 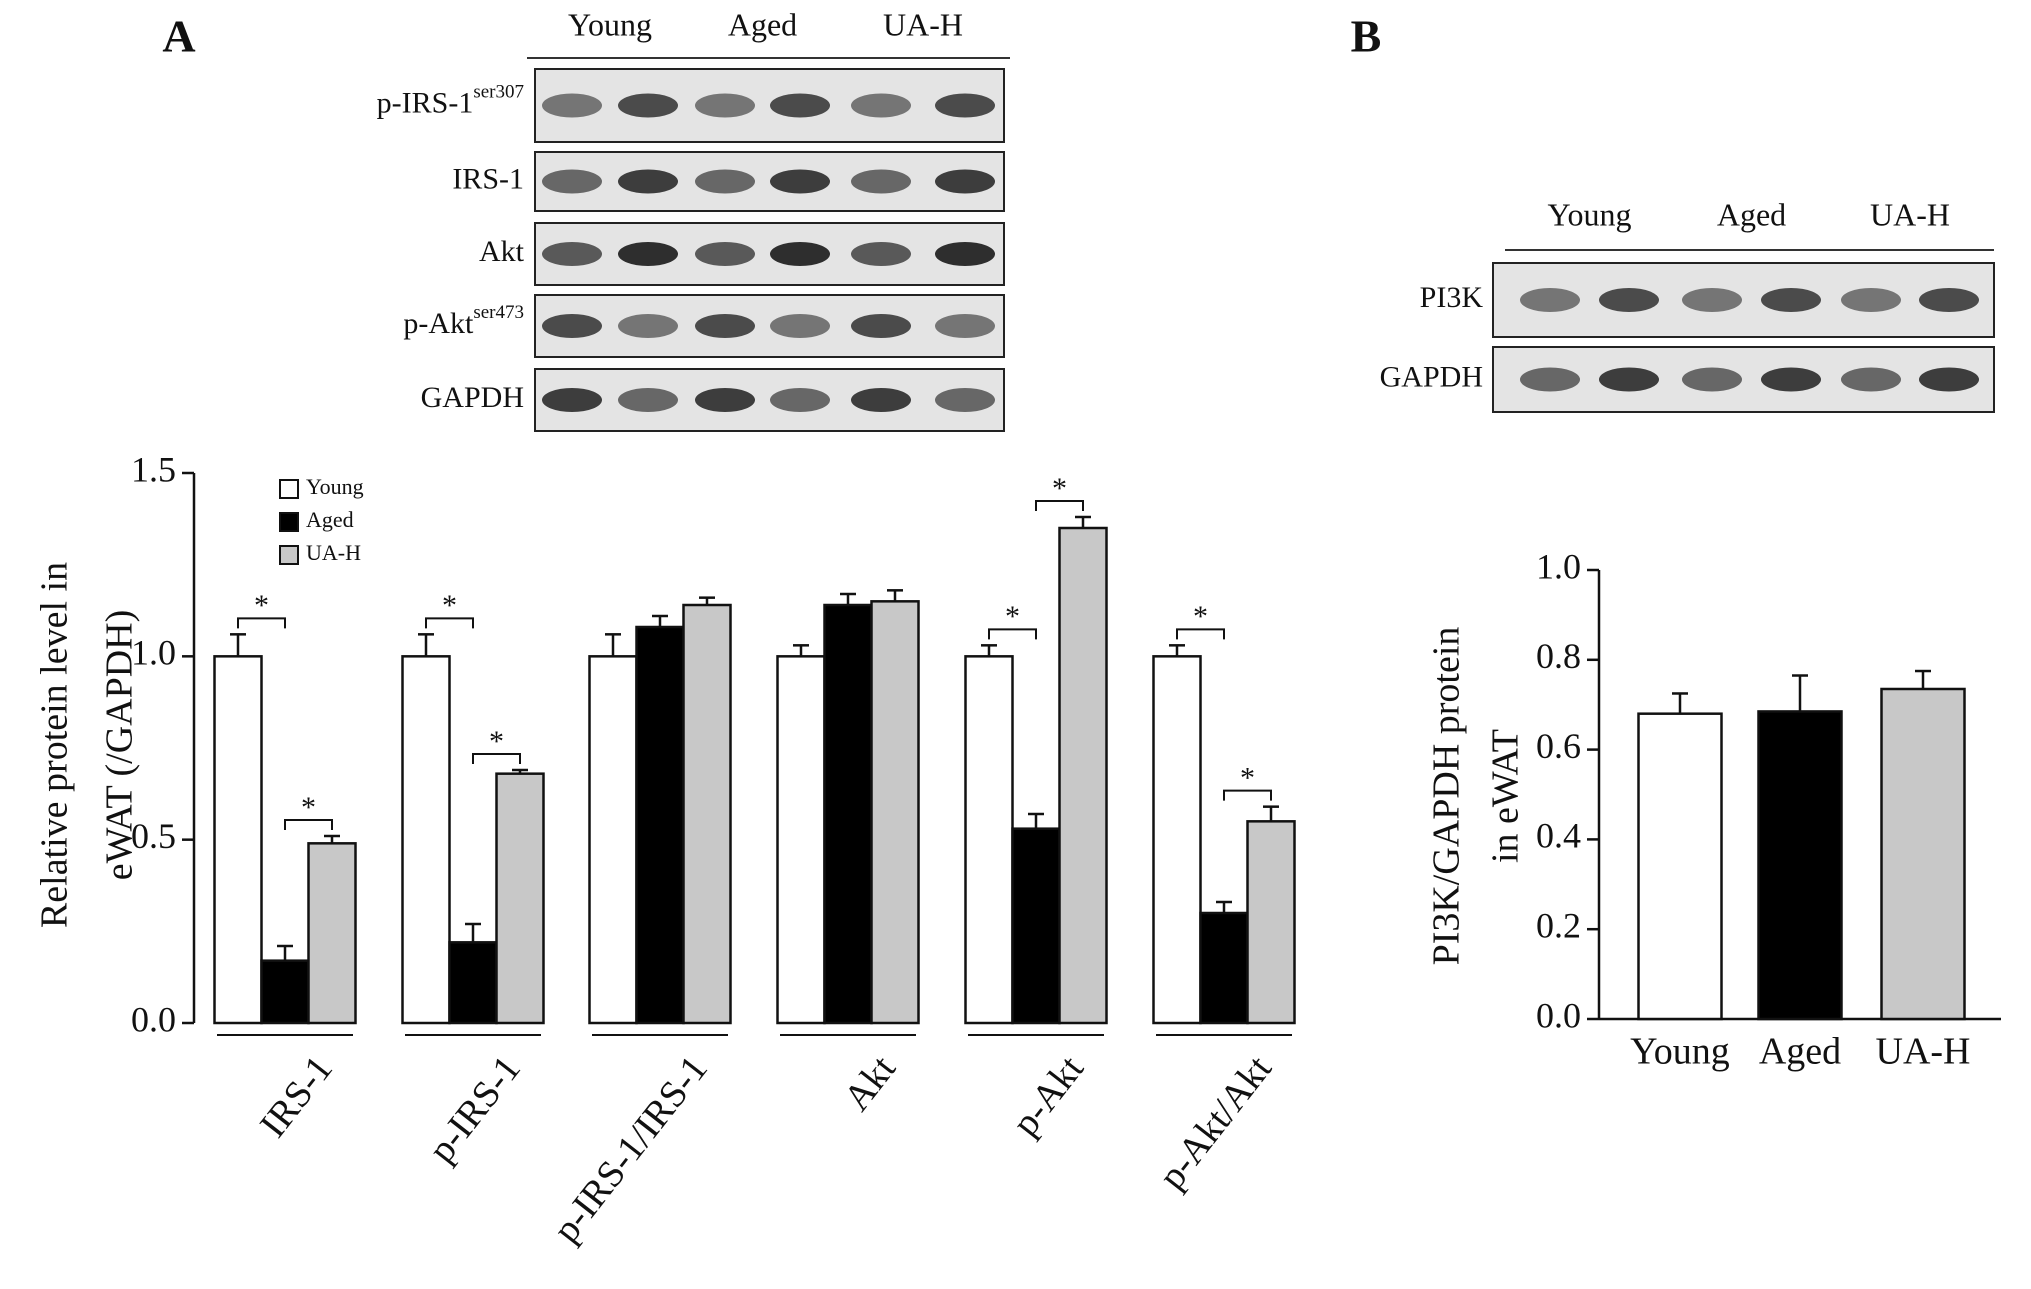 I want to click on y-axis-label: Relative protein level in, so click(x=55, y=745).